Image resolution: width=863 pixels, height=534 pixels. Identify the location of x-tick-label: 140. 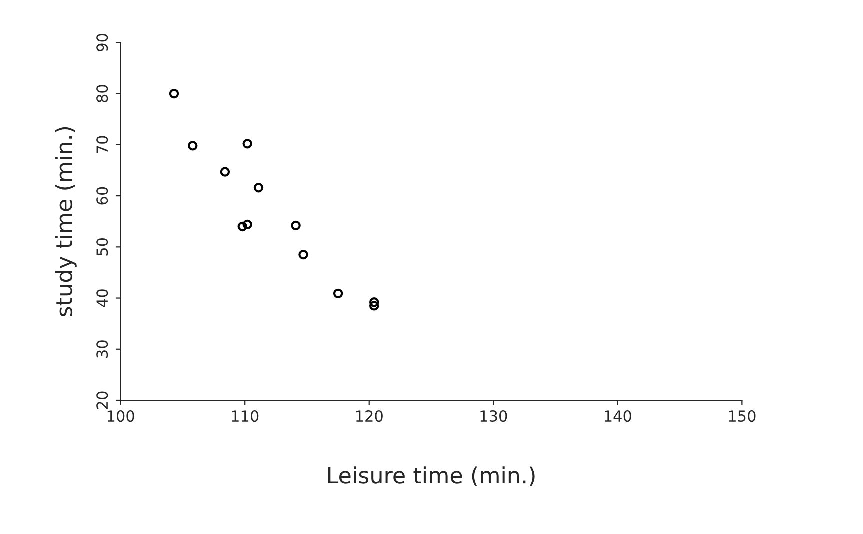
(618, 416).